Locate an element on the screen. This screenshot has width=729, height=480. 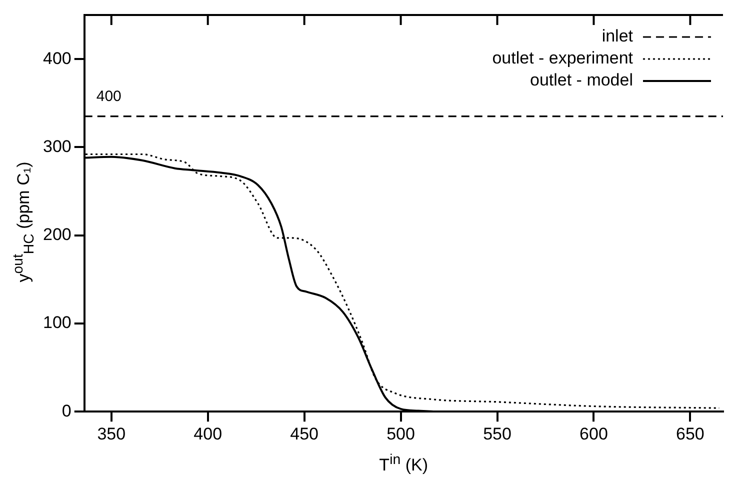
x-tick-label: 650 is located at coordinates (690, 434).